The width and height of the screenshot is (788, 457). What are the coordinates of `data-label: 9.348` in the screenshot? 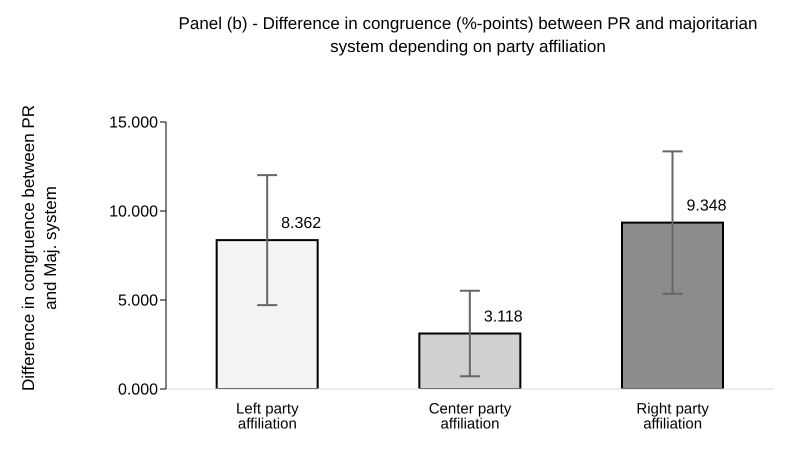 It's located at (706, 206).